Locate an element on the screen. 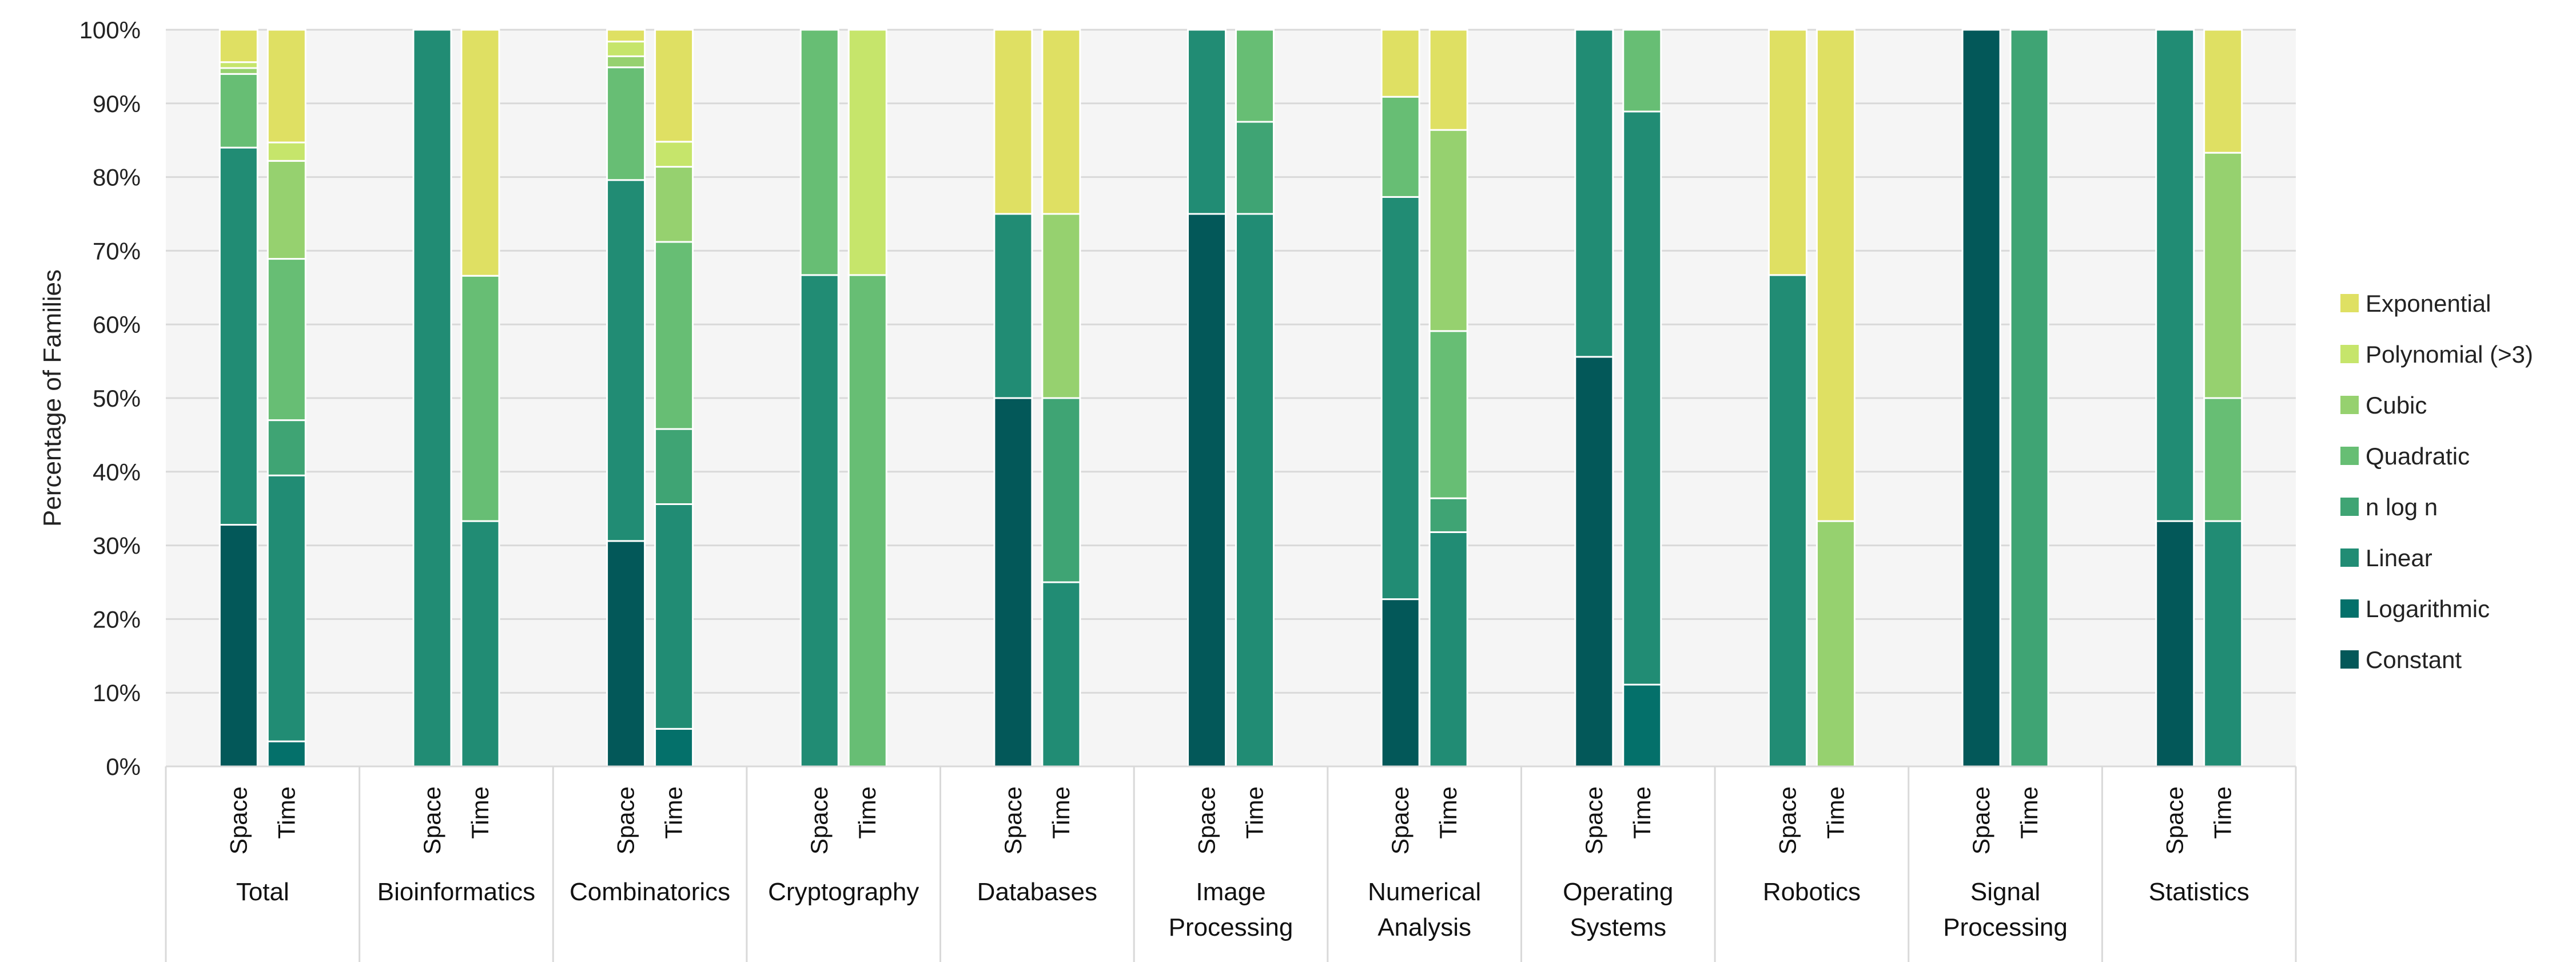 This screenshot has width=2576, height=962. bar-statistics-space is located at coordinates (2175, 399).